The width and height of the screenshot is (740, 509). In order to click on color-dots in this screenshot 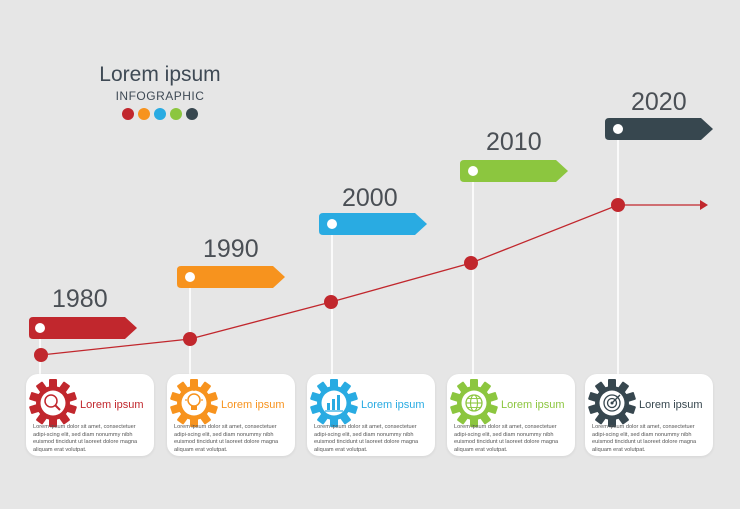, I will do `click(160, 114)`.